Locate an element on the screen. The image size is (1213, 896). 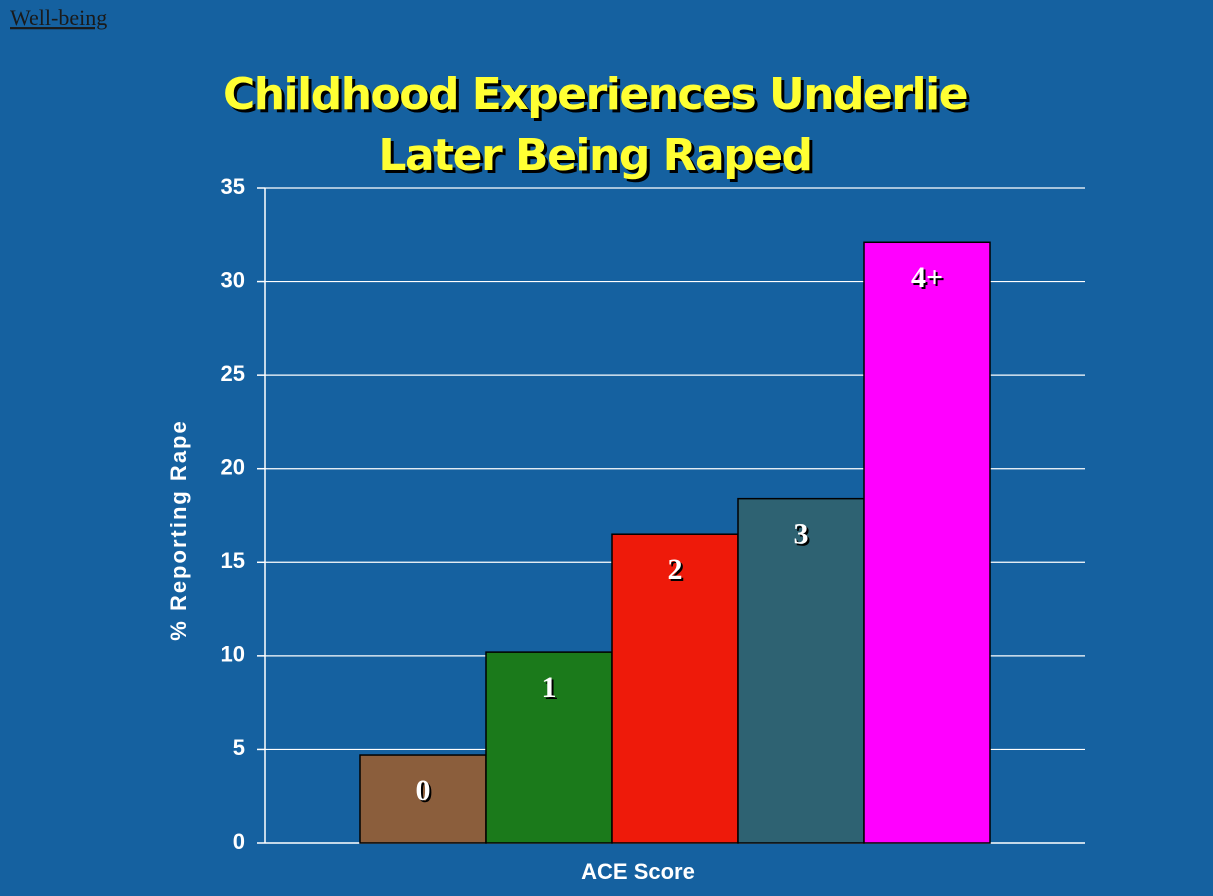
bar-category-label: 4+ is located at coordinates (927, 277).